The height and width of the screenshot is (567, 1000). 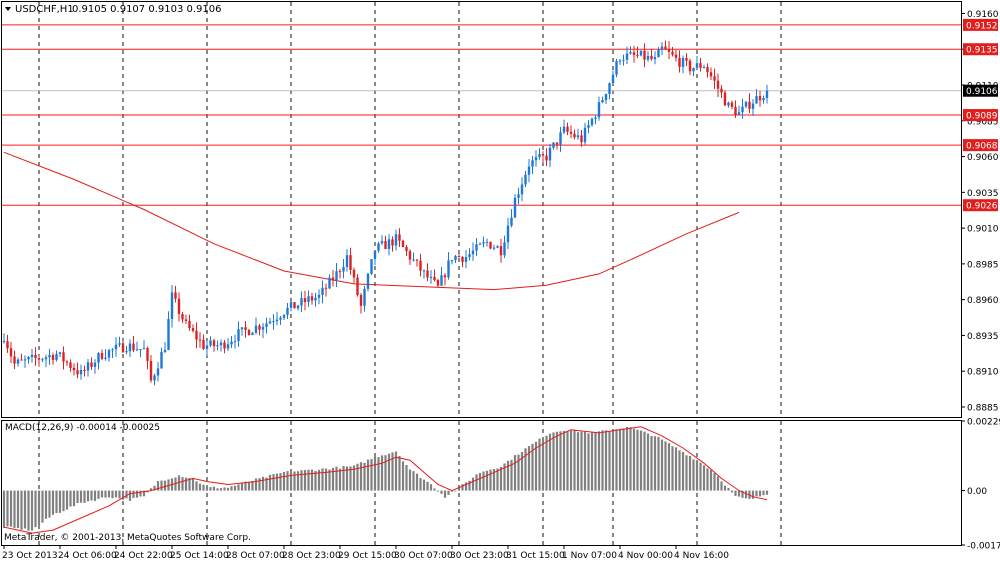 I want to click on x-tick-label: 4 Nov 16:00, so click(x=701, y=556).